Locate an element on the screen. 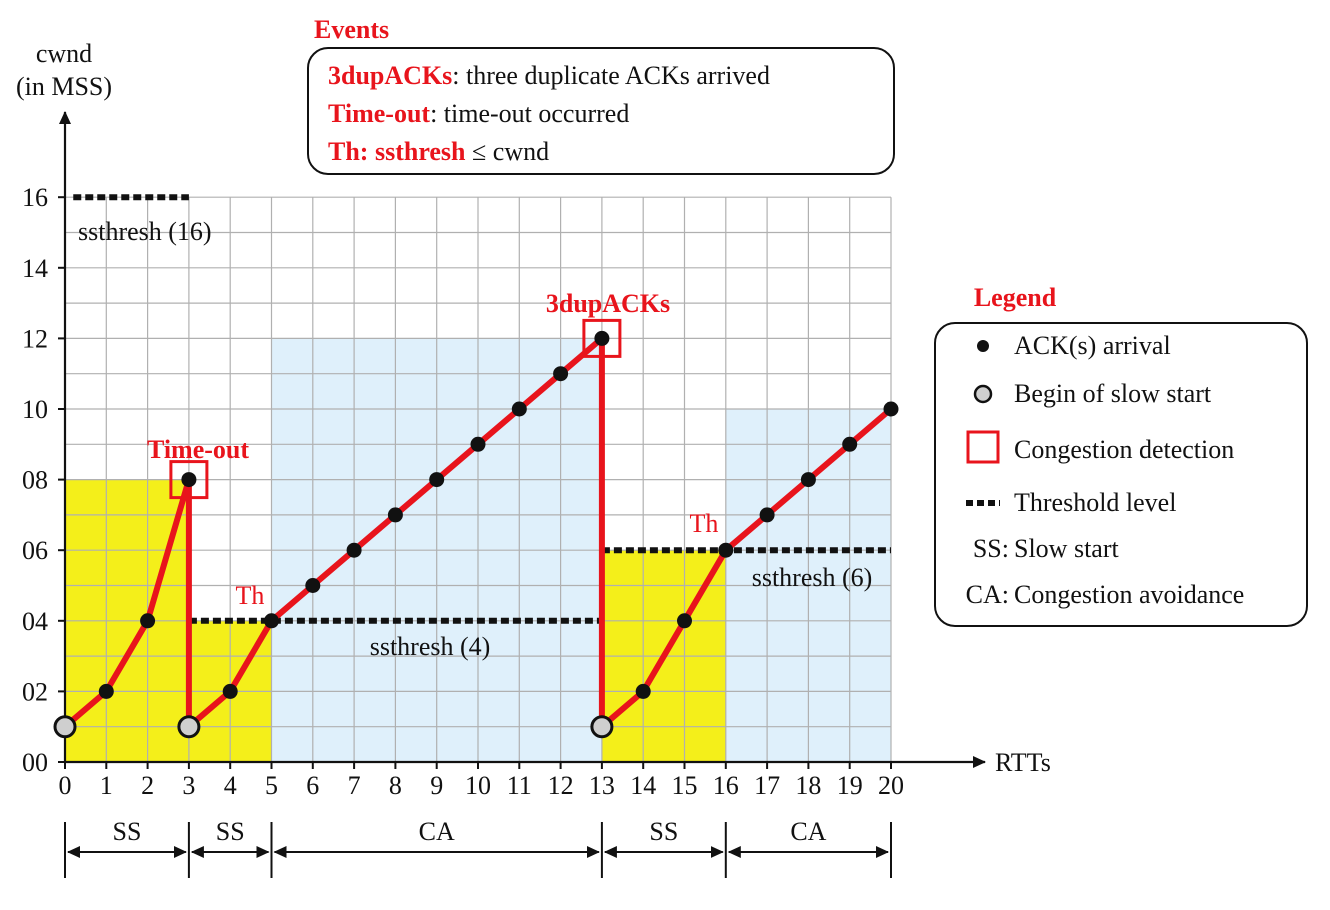  events-desc: : time-out occurred is located at coordinates (529, 113).